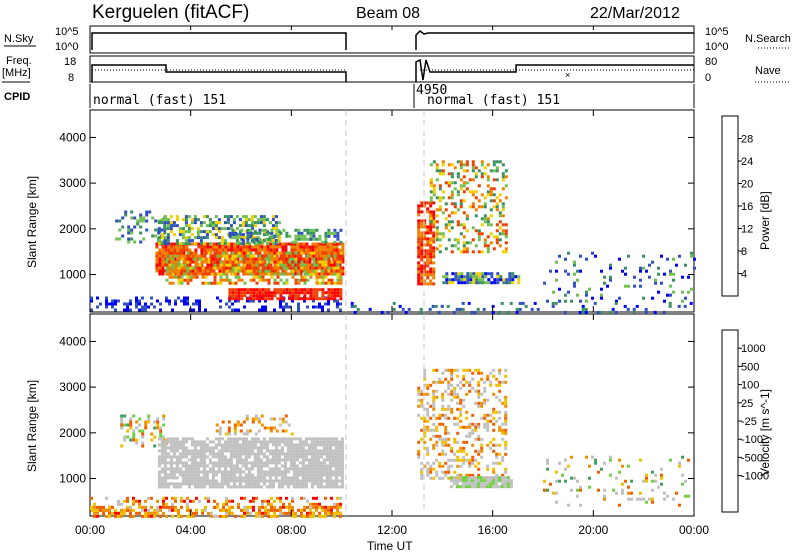  Describe the element at coordinates (708, 78) in the screenshot. I see `nave-tick-bottom: 0` at that location.